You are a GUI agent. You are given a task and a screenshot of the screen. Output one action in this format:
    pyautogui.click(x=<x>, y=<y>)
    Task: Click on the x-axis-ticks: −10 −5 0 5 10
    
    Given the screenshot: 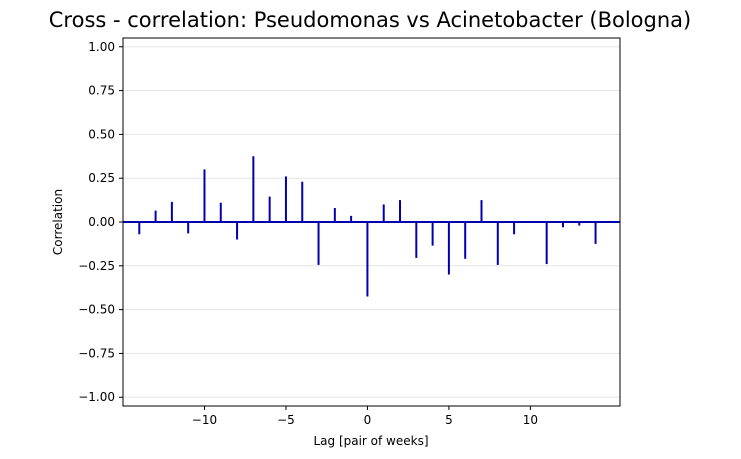 What is the action you would take?
    pyautogui.click(x=365, y=416)
    